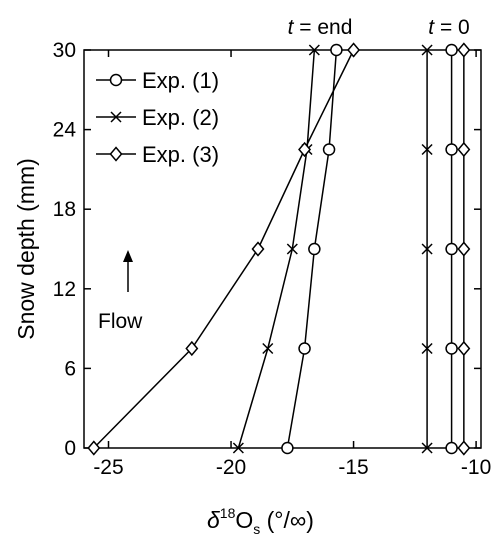 This screenshot has height=534, width=493. What do you see at coordinates (64, 209) in the screenshot?
I see `y-tick-label: 18` at bounding box center [64, 209].